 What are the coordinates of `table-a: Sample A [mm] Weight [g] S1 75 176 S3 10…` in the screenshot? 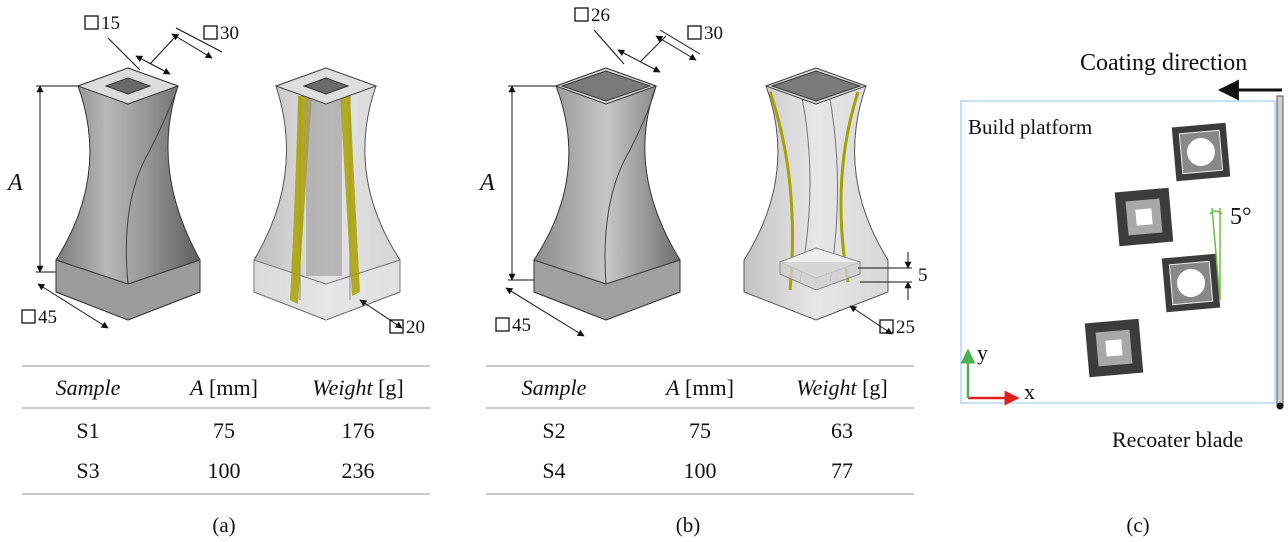 It's located at (226, 430).